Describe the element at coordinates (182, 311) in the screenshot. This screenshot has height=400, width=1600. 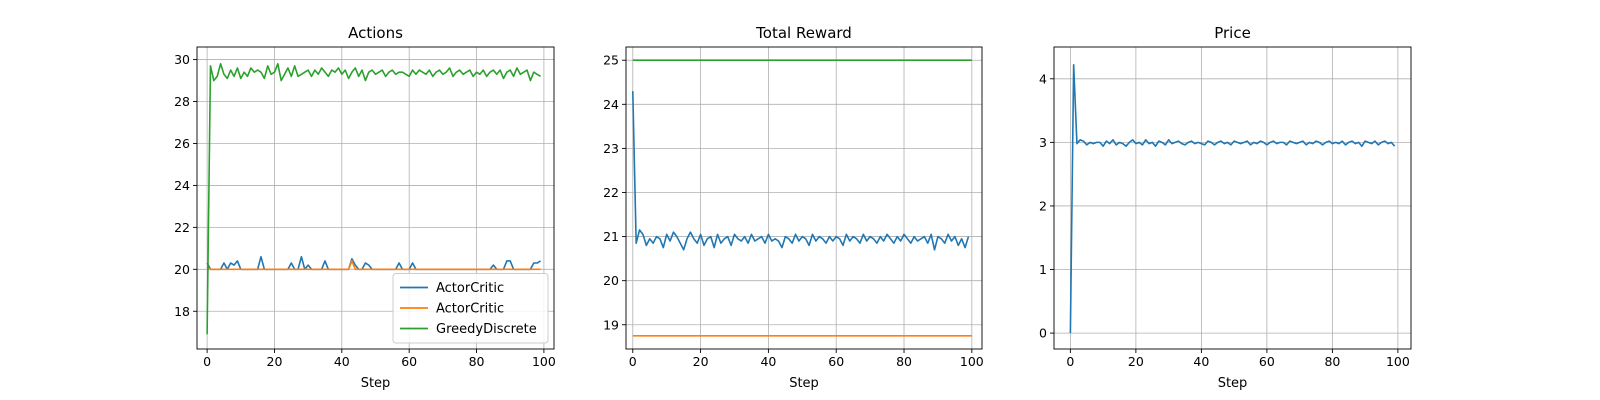
I see `y-tick-label: 18` at that location.